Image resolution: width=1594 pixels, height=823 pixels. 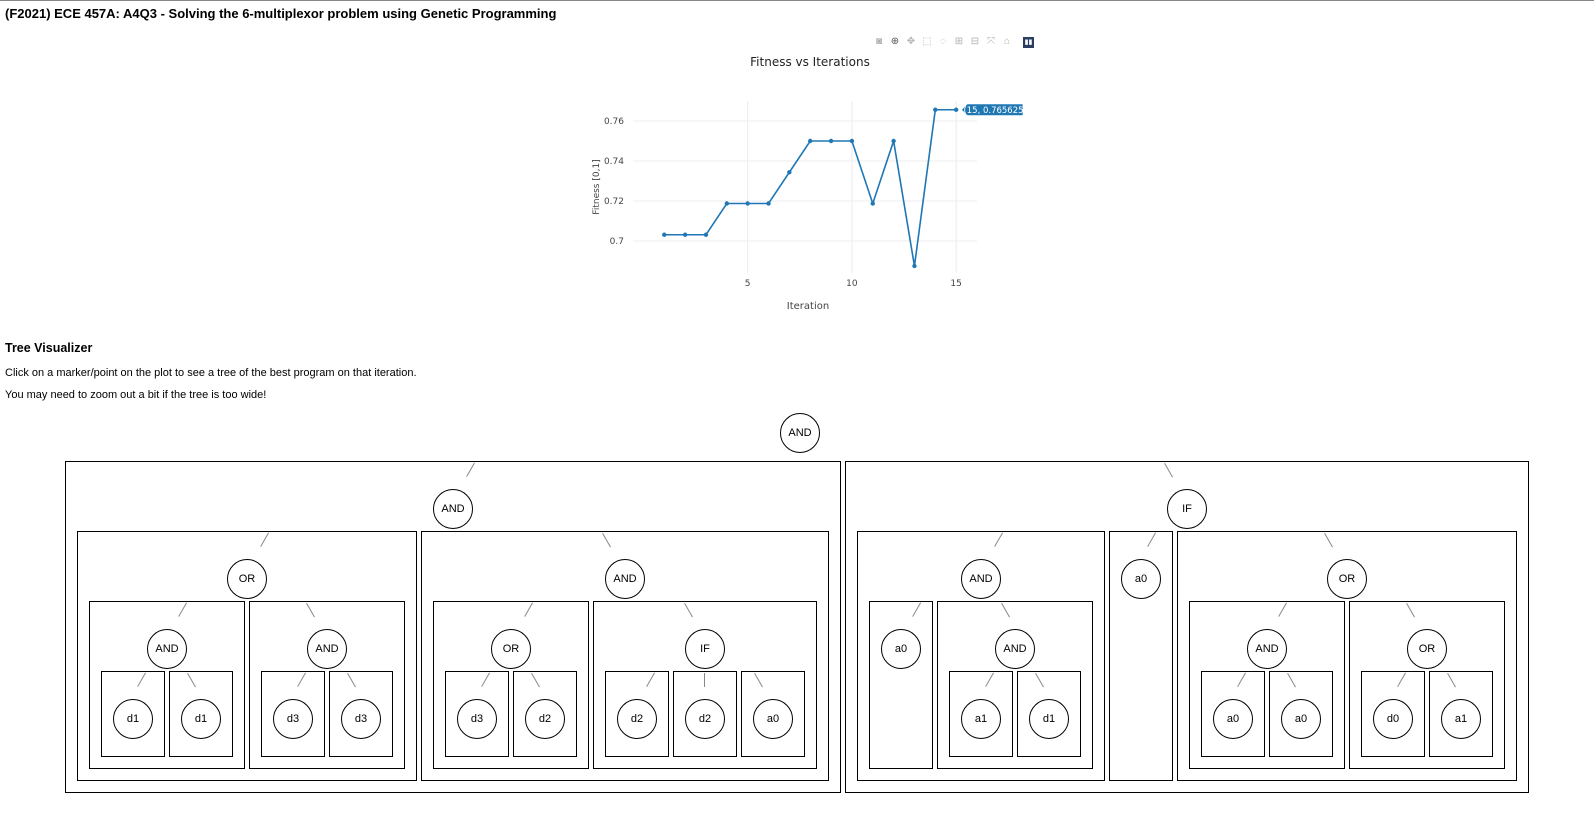 I want to click on tree-edge, so click(x=704, y=680).